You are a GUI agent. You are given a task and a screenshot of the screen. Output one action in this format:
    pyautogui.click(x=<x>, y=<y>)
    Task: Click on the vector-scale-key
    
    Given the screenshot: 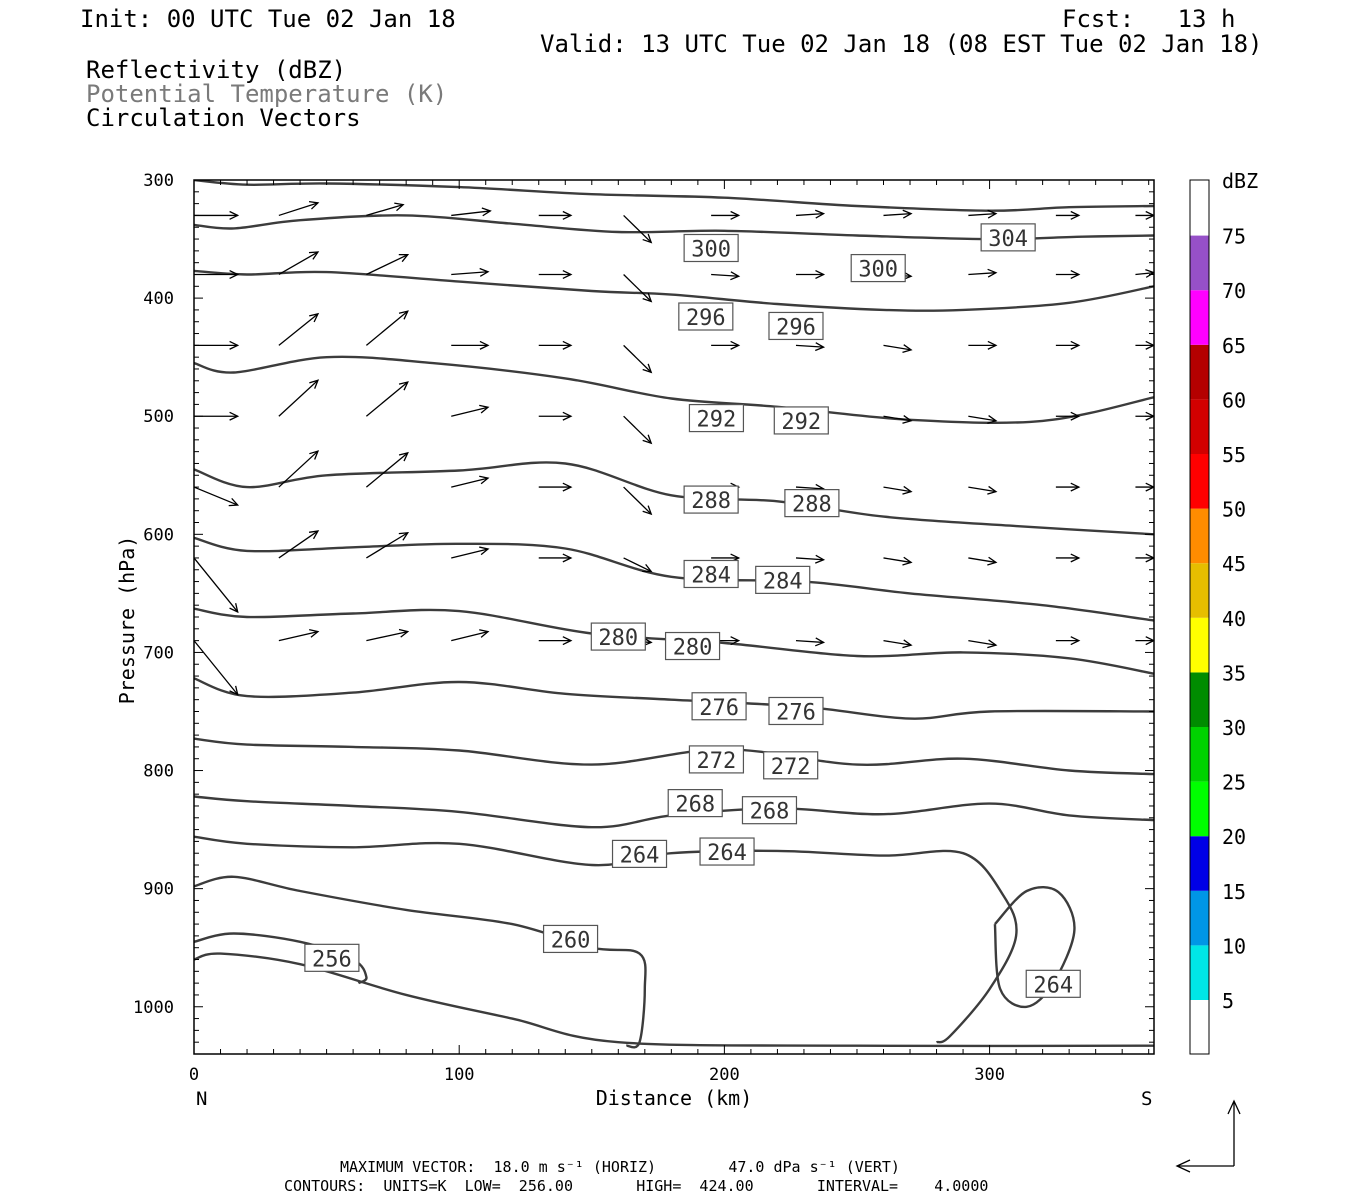 What is the action you would take?
    pyautogui.click(x=1208, y=1136)
    